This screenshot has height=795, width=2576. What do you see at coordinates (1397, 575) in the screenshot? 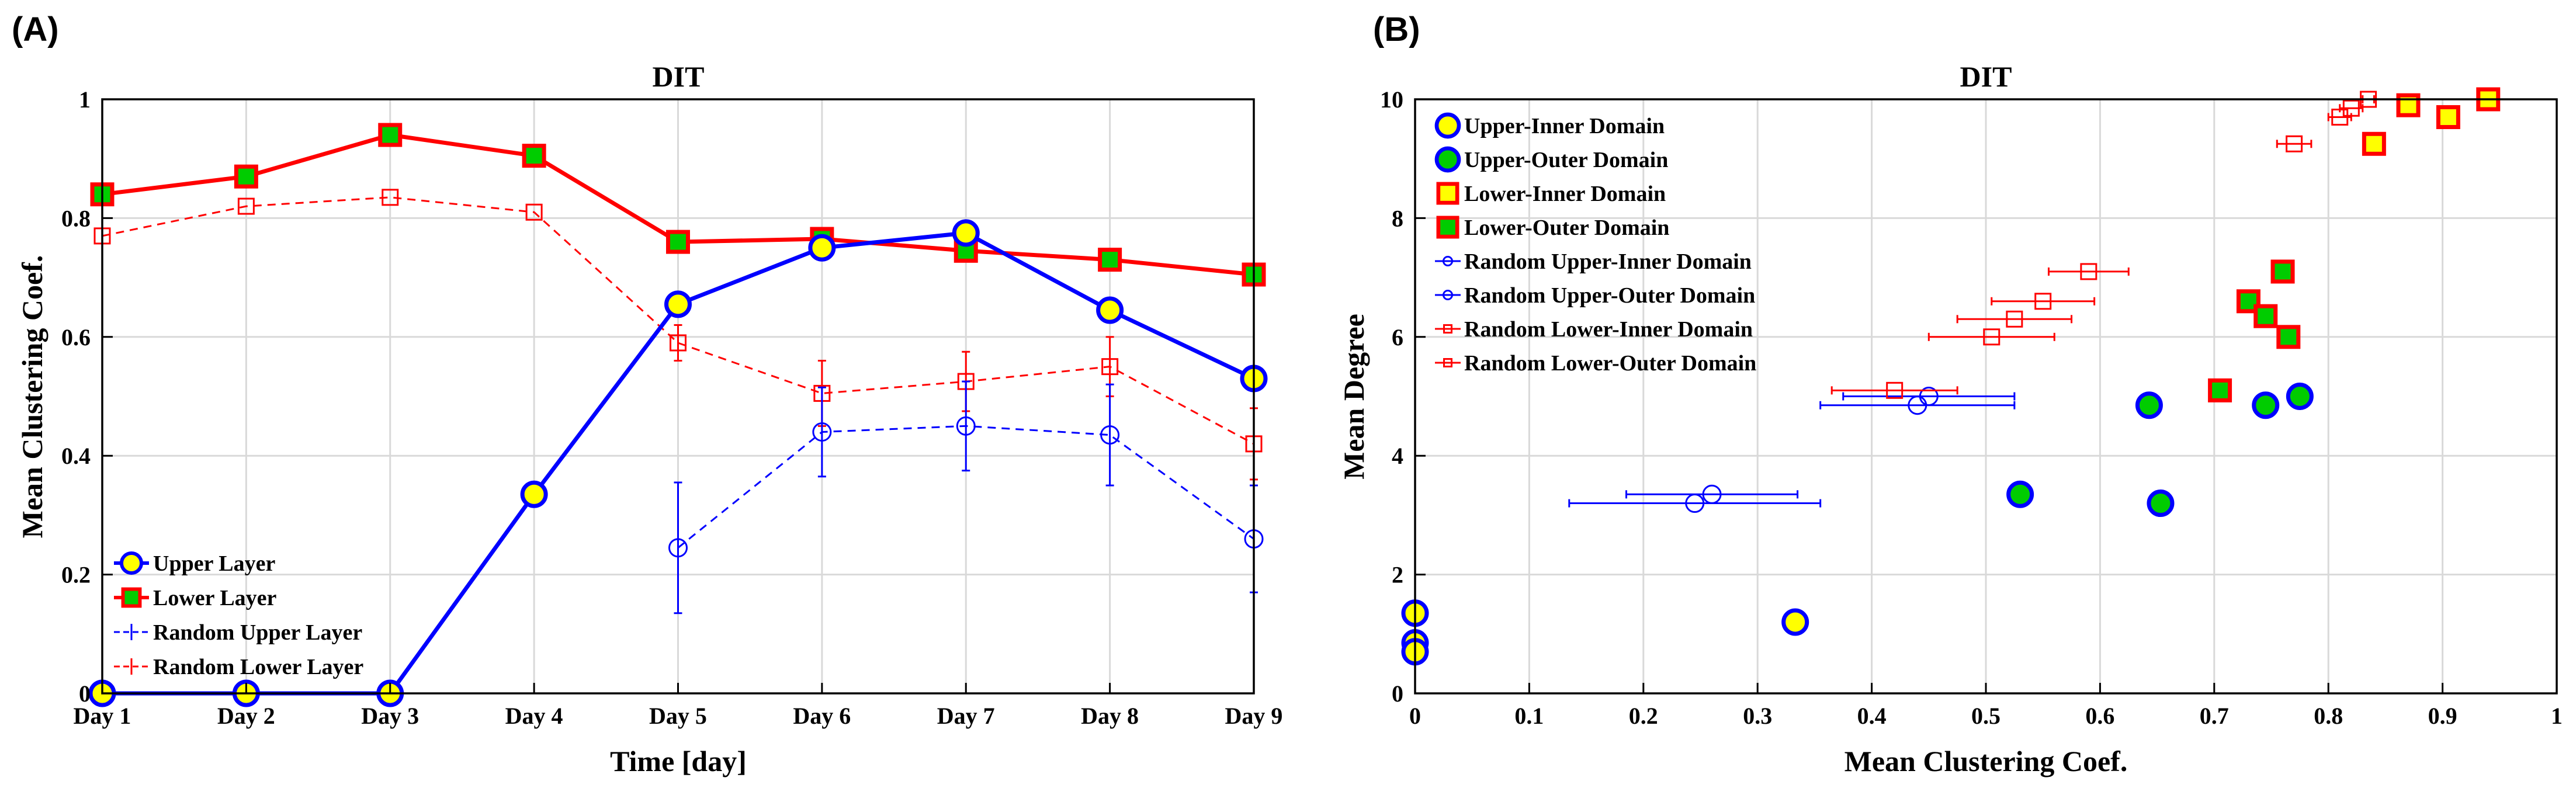
I see `panel-b-ytick-label: 2` at bounding box center [1397, 575].